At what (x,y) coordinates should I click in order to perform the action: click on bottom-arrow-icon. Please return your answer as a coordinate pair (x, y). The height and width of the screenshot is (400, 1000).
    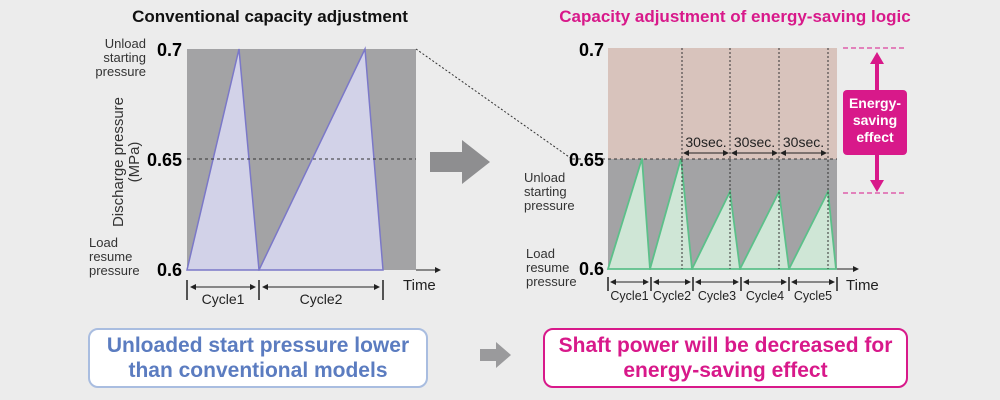
    Looking at the image, I should click on (495, 355).